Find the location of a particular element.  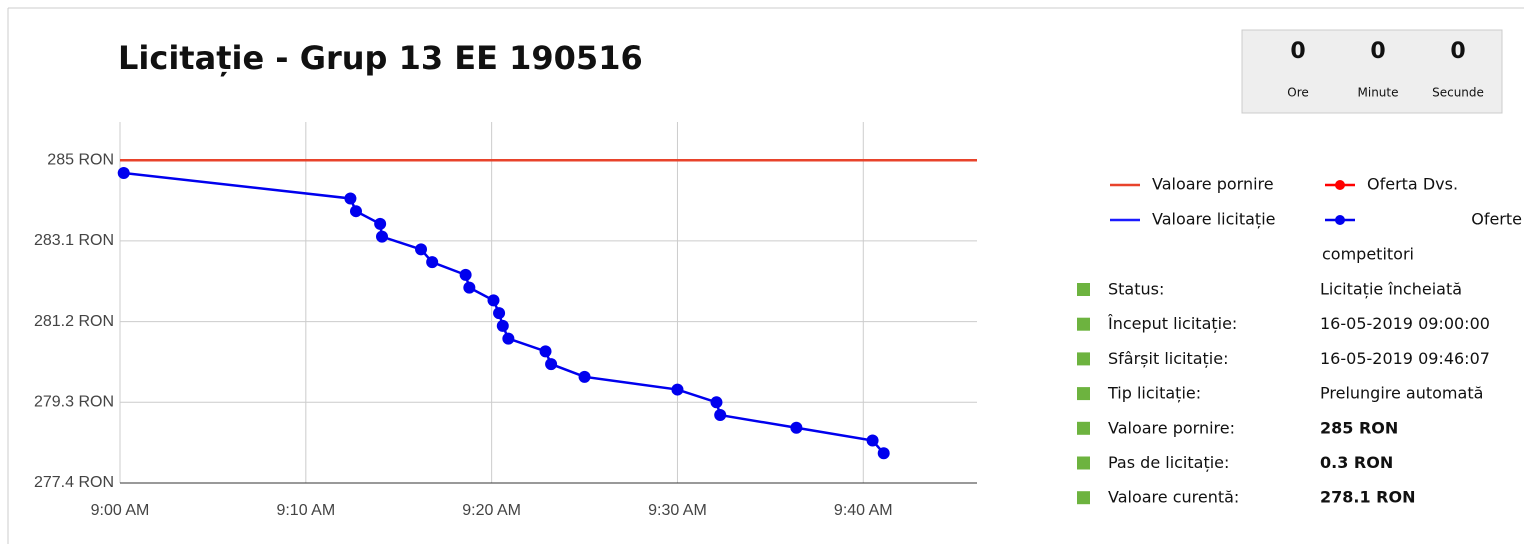

x-tick-label: 9:30 AM is located at coordinates (677, 510).